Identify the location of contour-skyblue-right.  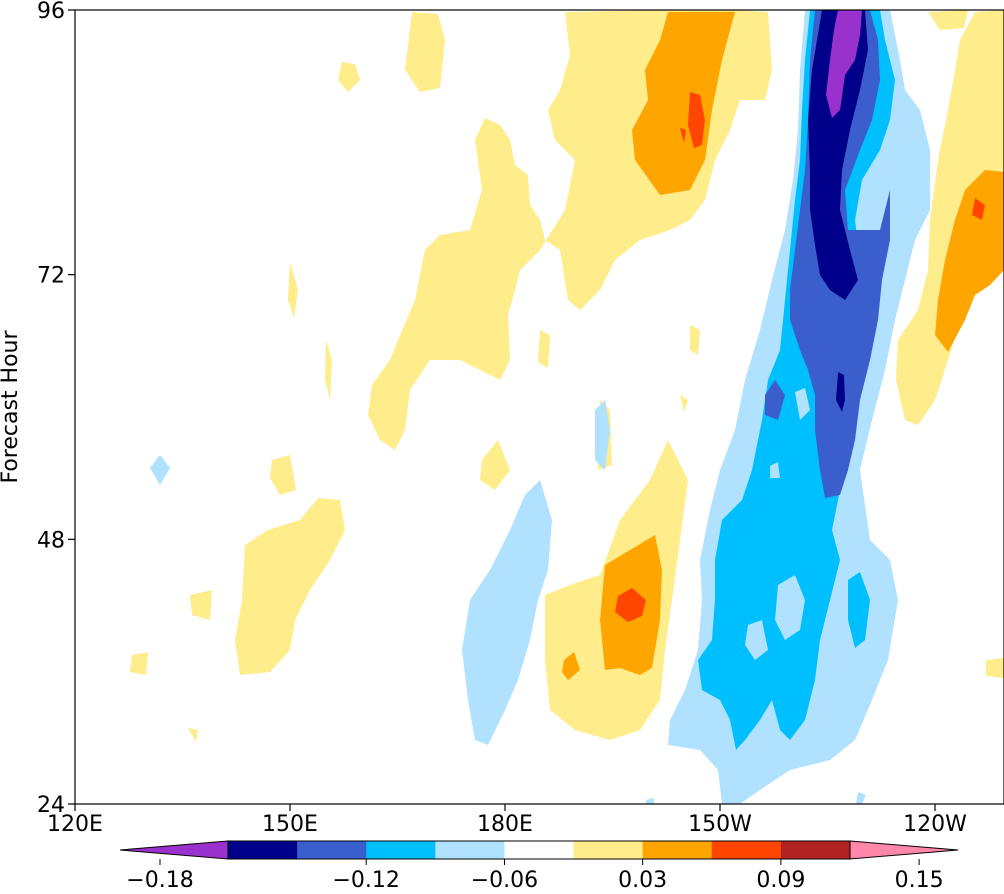
(859, 610).